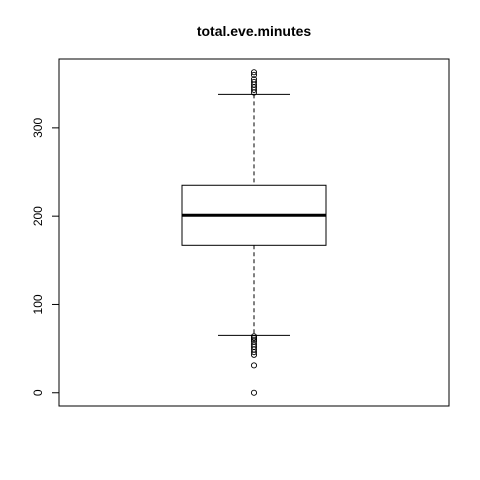 The height and width of the screenshot is (480, 480). Describe the element at coordinates (38, 304) in the screenshot. I see `y-tick-label-100: 100` at that location.